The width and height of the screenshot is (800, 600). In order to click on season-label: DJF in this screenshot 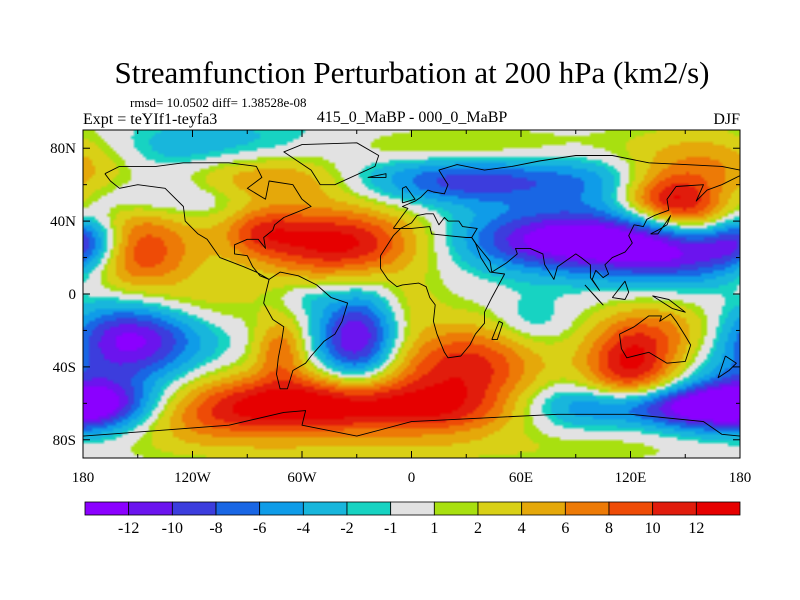, I will do `click(726, 119)`.